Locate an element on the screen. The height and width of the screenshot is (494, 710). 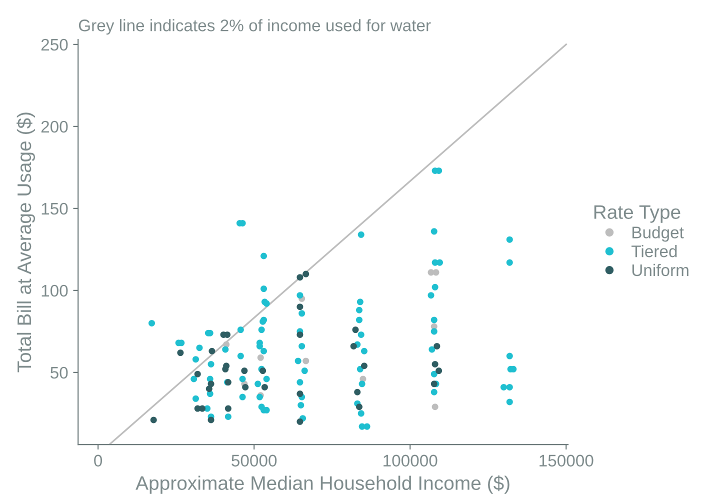
y-tick-label: 250 is located at coordinates (54, 44).